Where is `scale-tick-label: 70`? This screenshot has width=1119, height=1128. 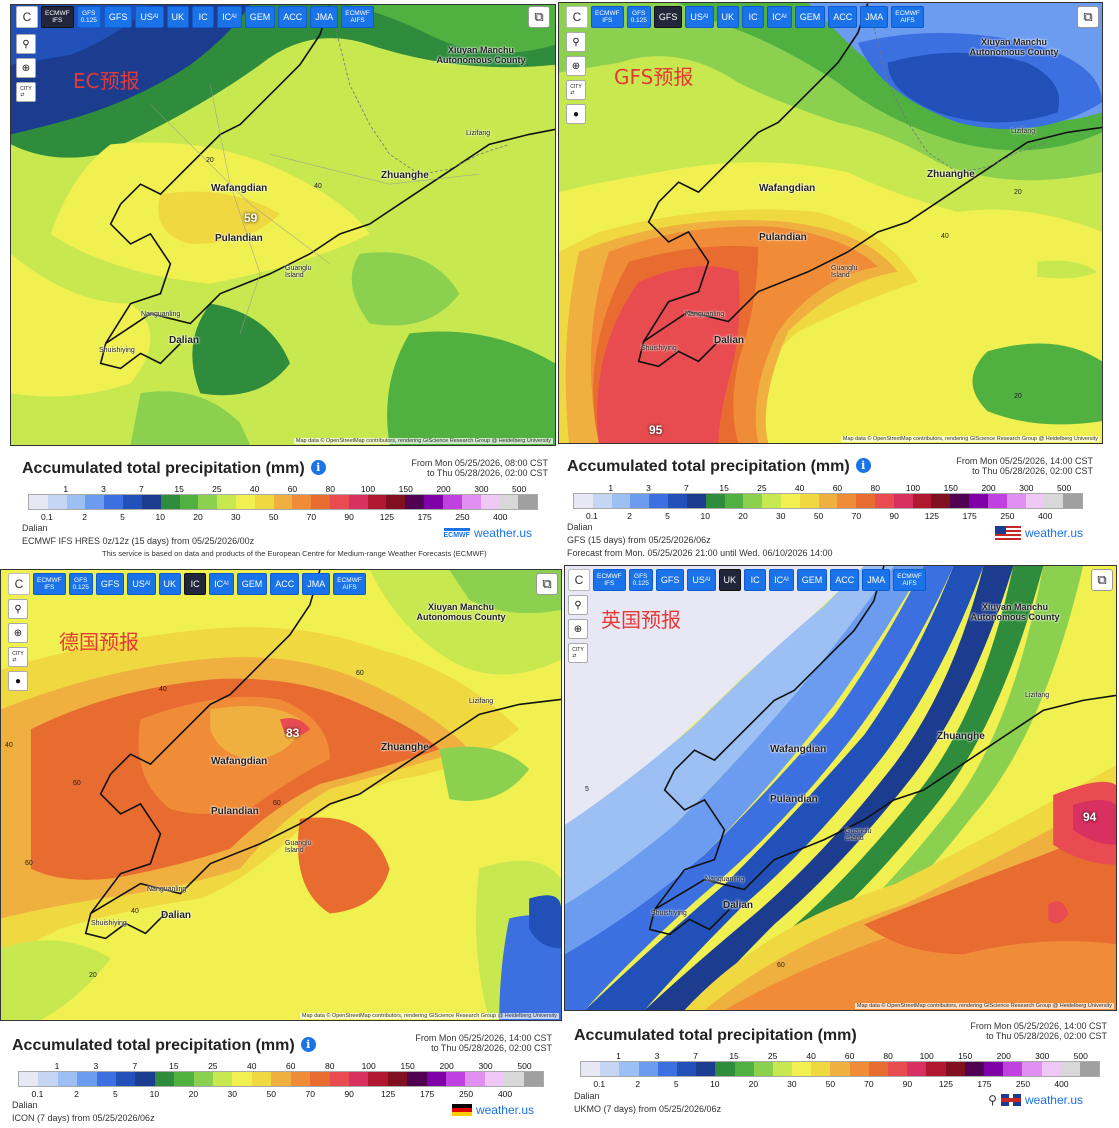 scale-tick-label: 70 is located at coordinates (311, 517).